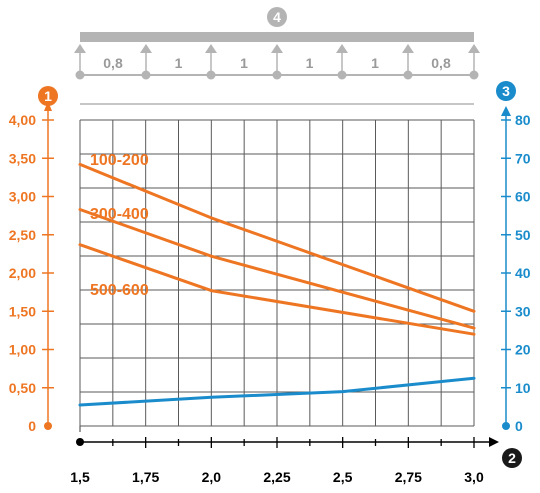 This screenshot has width=540, height=493. Describe the element at coordinates (523, 350) in the screenshot. I see `right-tick-label: 20` at that location.